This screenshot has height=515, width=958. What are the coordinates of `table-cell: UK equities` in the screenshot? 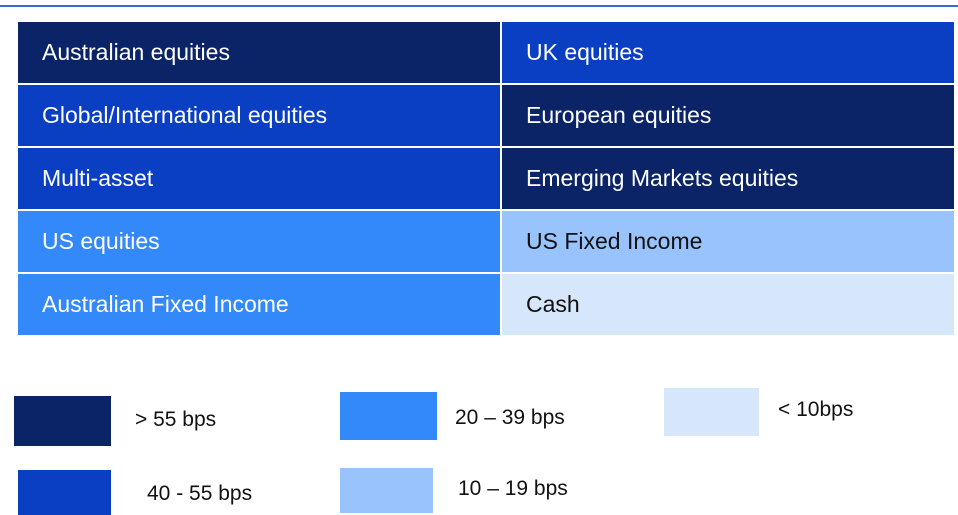 It's located at (728, 52).